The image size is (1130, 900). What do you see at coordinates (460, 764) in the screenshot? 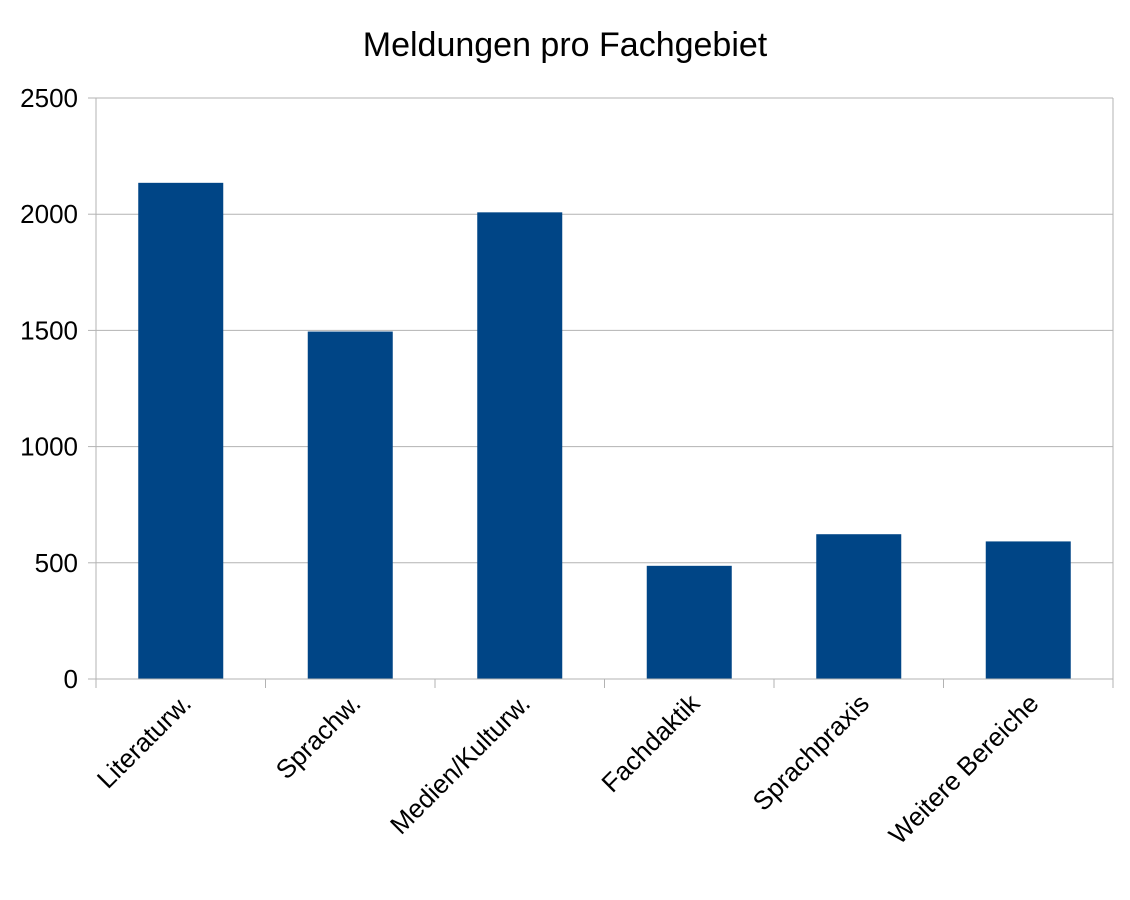
I see `x-tick-label: Medien/Kulturw.` at bounding box center [460, 764].